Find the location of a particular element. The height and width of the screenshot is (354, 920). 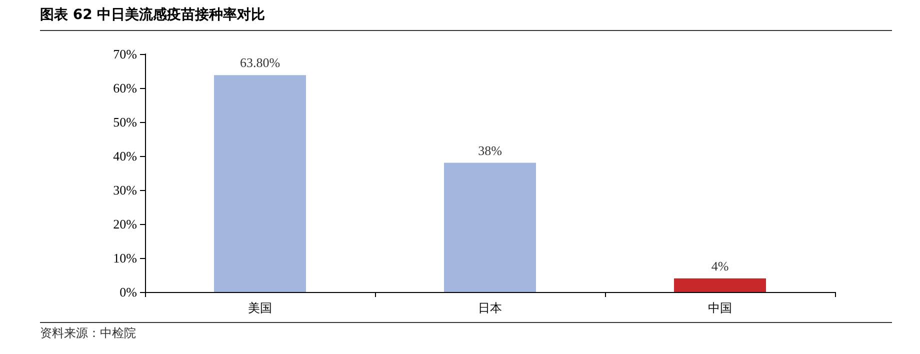

x-tick-label: 日本 is located at coordinates (490, 308).